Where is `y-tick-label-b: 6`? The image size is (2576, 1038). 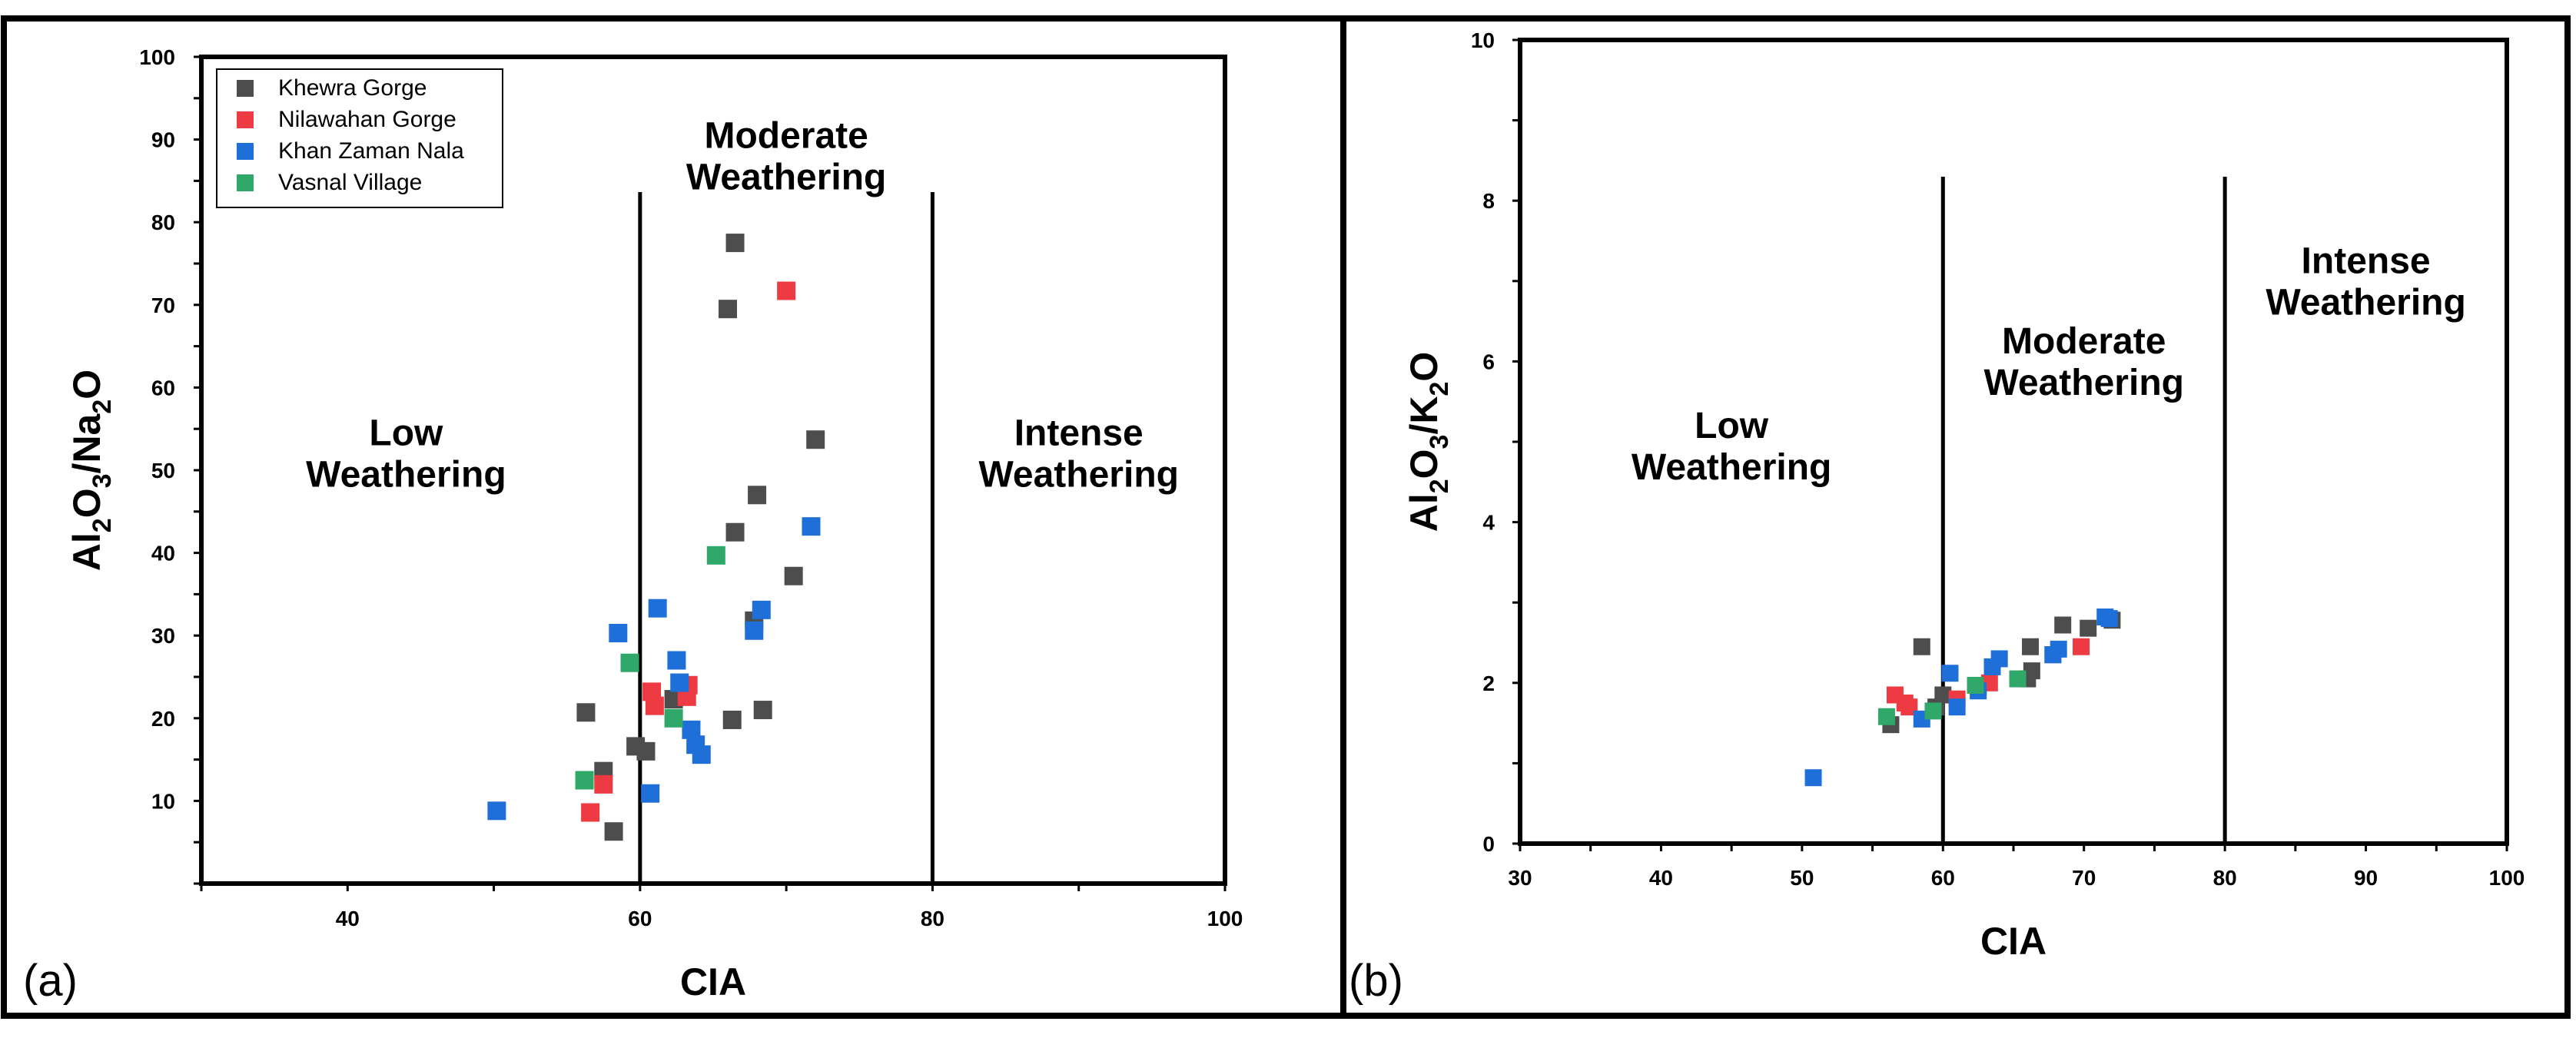 y-tick-label-b: 6 is located at coordinates (1488, 361).